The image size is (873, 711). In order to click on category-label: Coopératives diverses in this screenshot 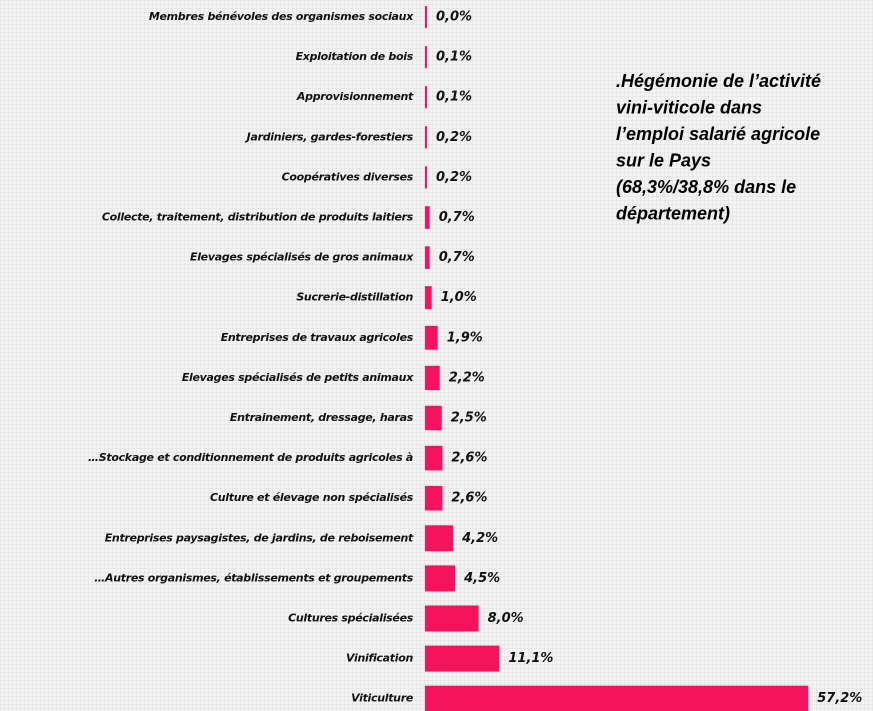, I will do `click(348, 176)`.